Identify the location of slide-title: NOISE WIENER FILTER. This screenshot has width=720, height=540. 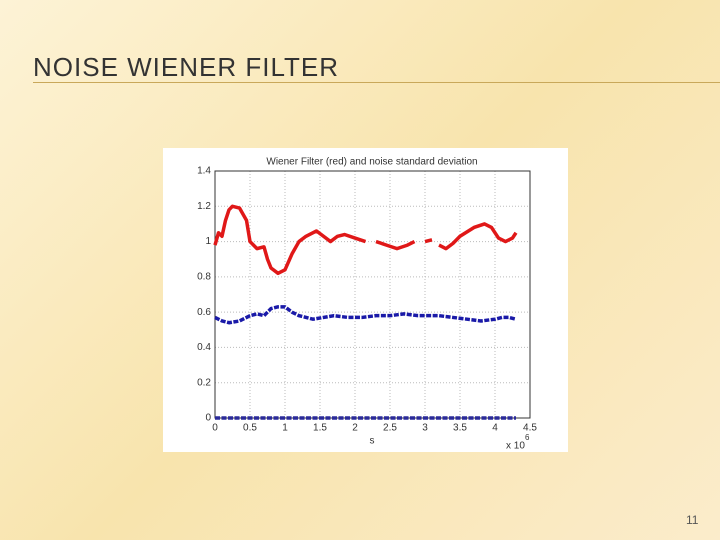
(186, 67).